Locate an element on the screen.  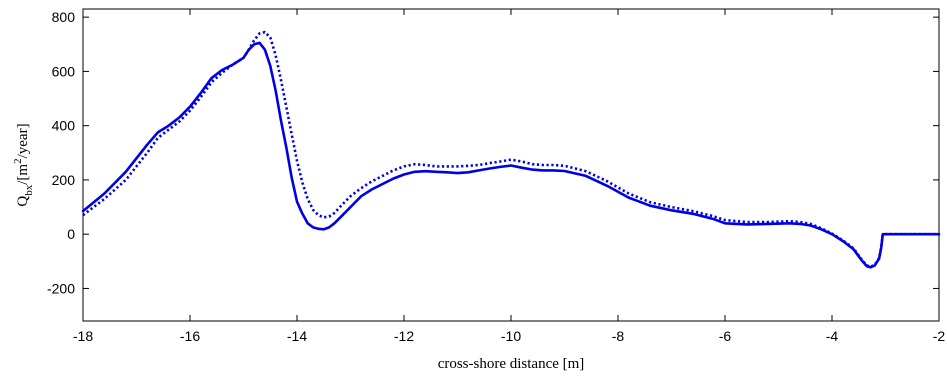
y-axis-title: Qbx/[m2/year] is located at coordinates (23, 164).